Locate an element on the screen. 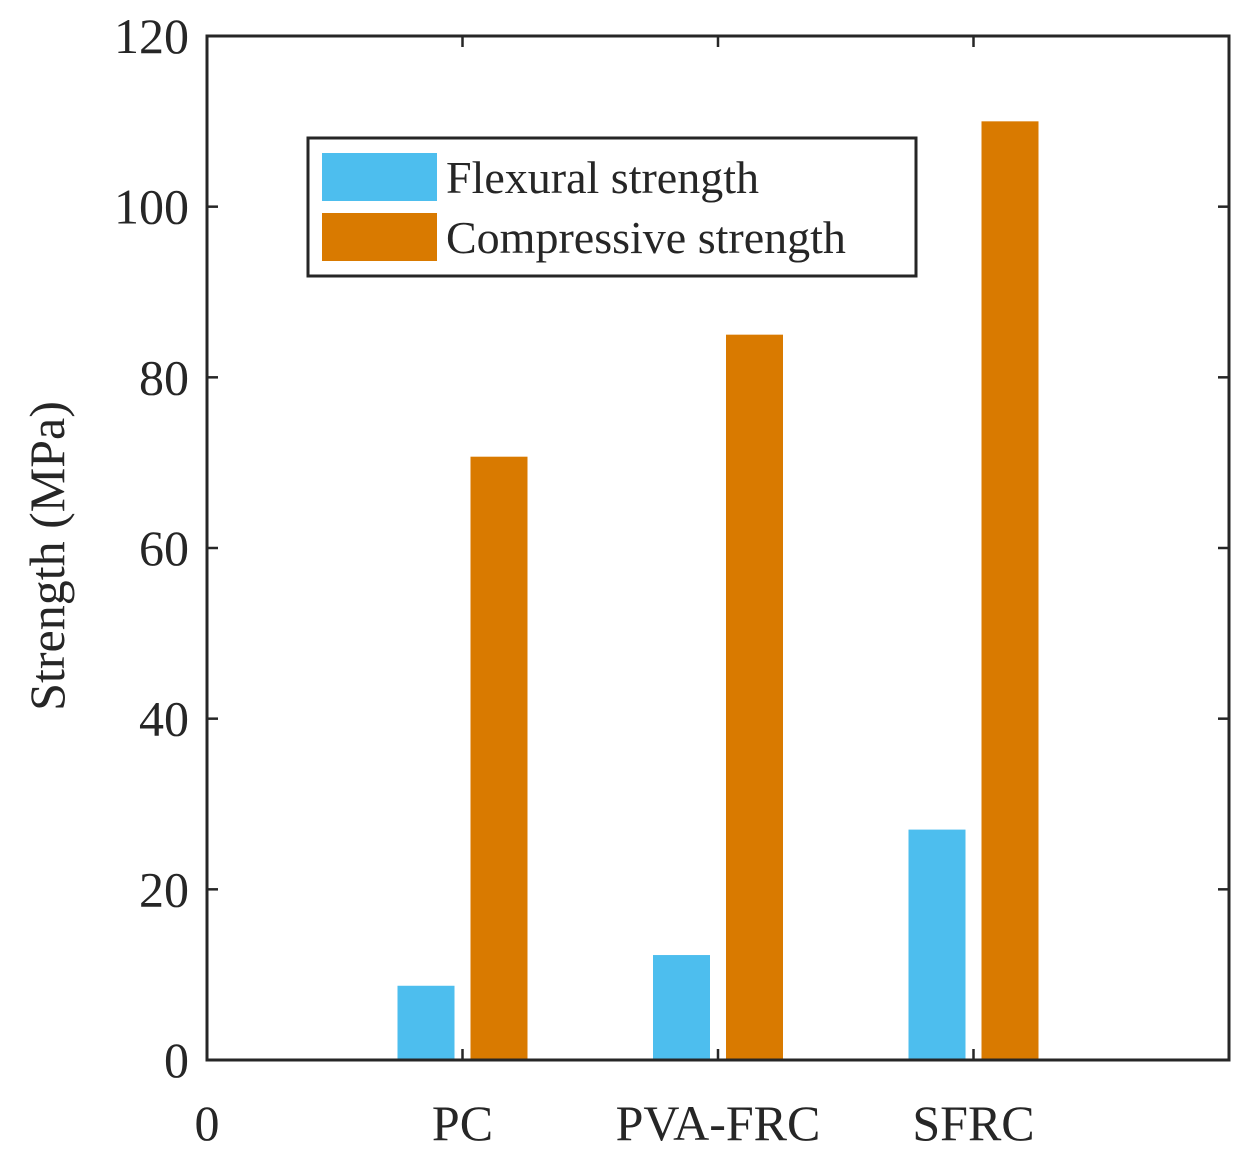  x-tick-label: PVA-FRC is located at coordinates (718, 1123).